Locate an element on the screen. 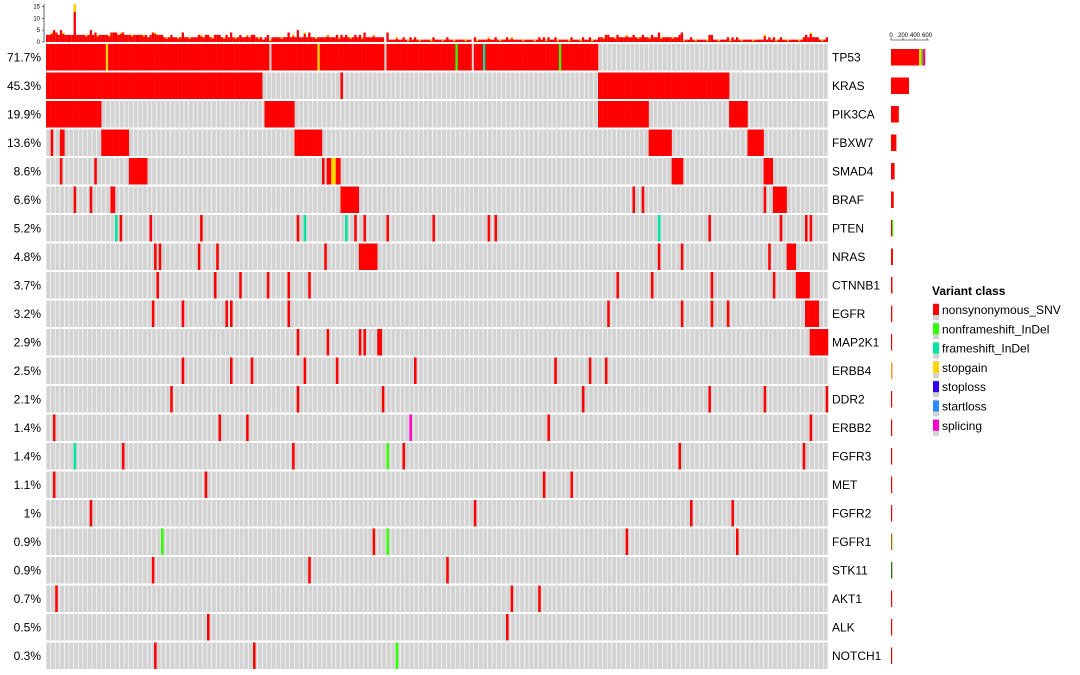 The width and height of the screenshot is (1080, 675). gene-bar-fgfr2 is located at coordinates (892, 513).